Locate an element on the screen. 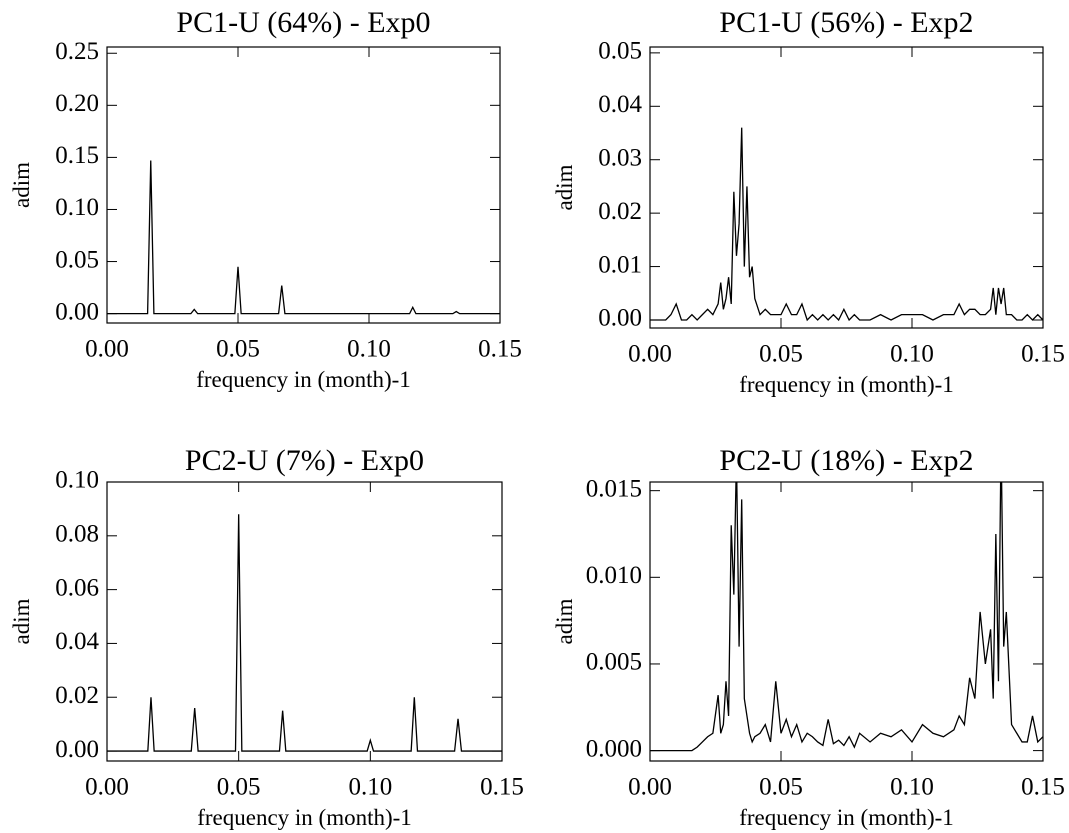  y-tick-label: 0.01 is located at coordinates (620, 264).